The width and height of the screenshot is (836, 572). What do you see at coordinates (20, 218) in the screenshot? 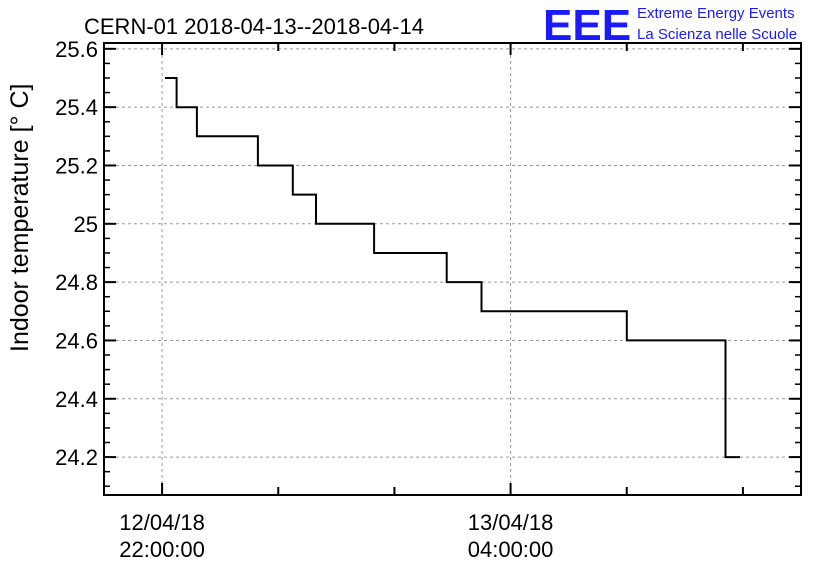
I see `y-axis-label: Indoor temperature [° C]` at bounding box center [20, 218].